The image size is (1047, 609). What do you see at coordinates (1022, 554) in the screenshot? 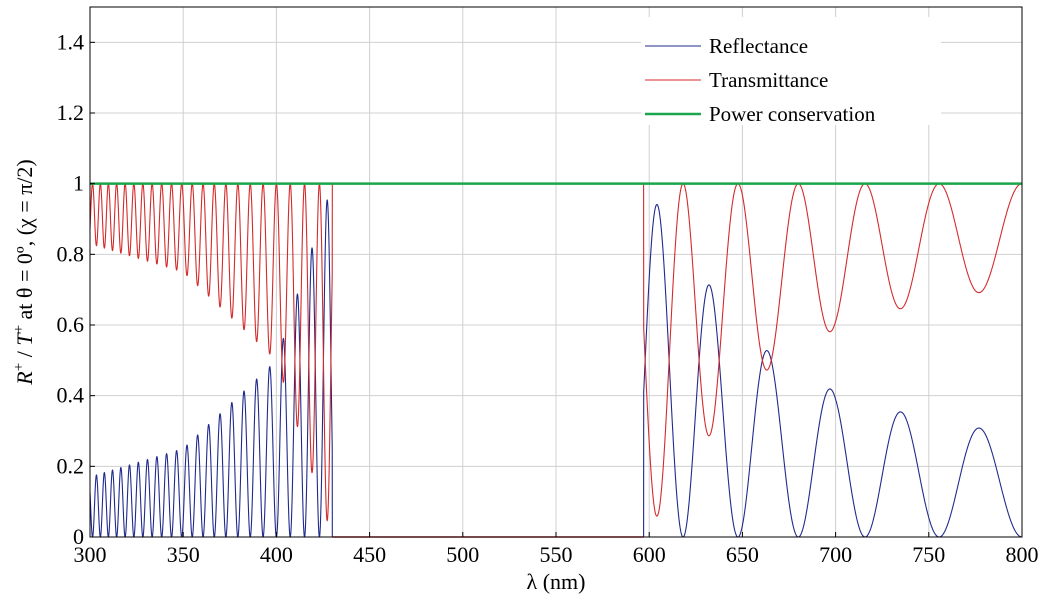
I see `x-tick-label: 800` at bounding box center [1022, 554].